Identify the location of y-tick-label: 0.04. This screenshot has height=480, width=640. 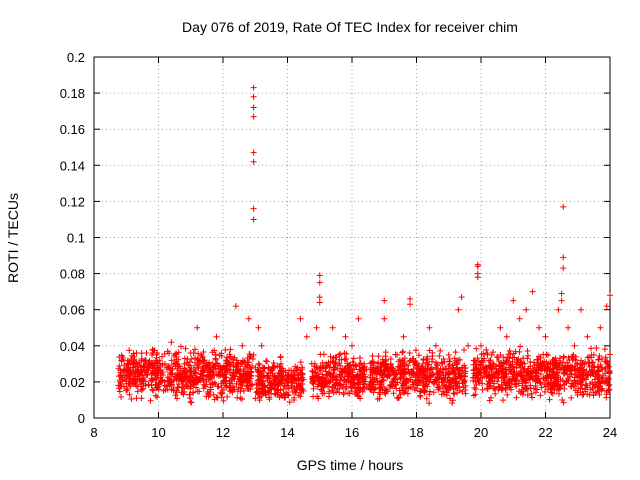
(72, 346).